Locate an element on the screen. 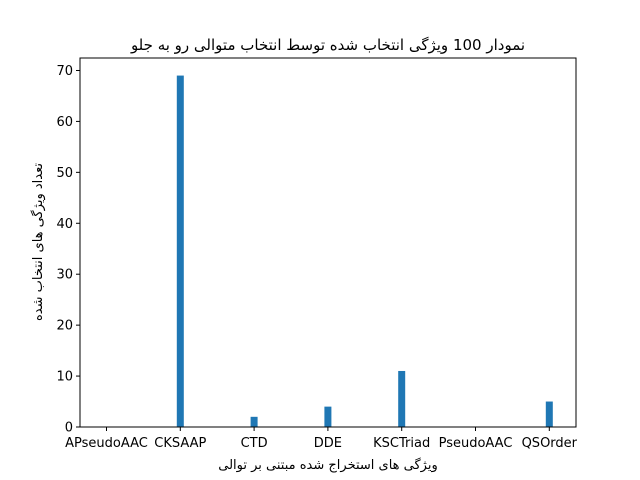 Image resolution: width=640 pixels, height=480 pixels. y-tick-label: 0 is located at coordinates (69, 428).